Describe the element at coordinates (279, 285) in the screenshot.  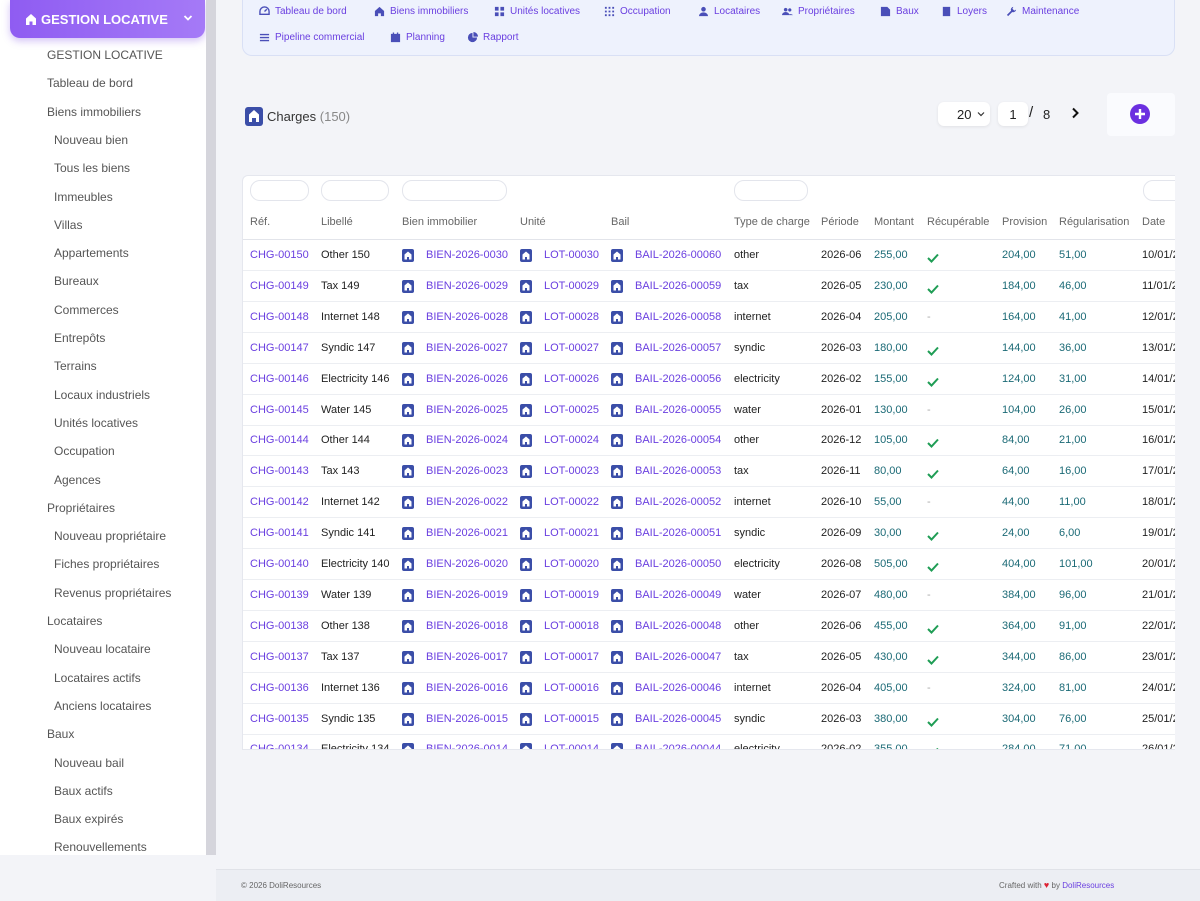
I see `ref-link: CHG-00149` at that location.